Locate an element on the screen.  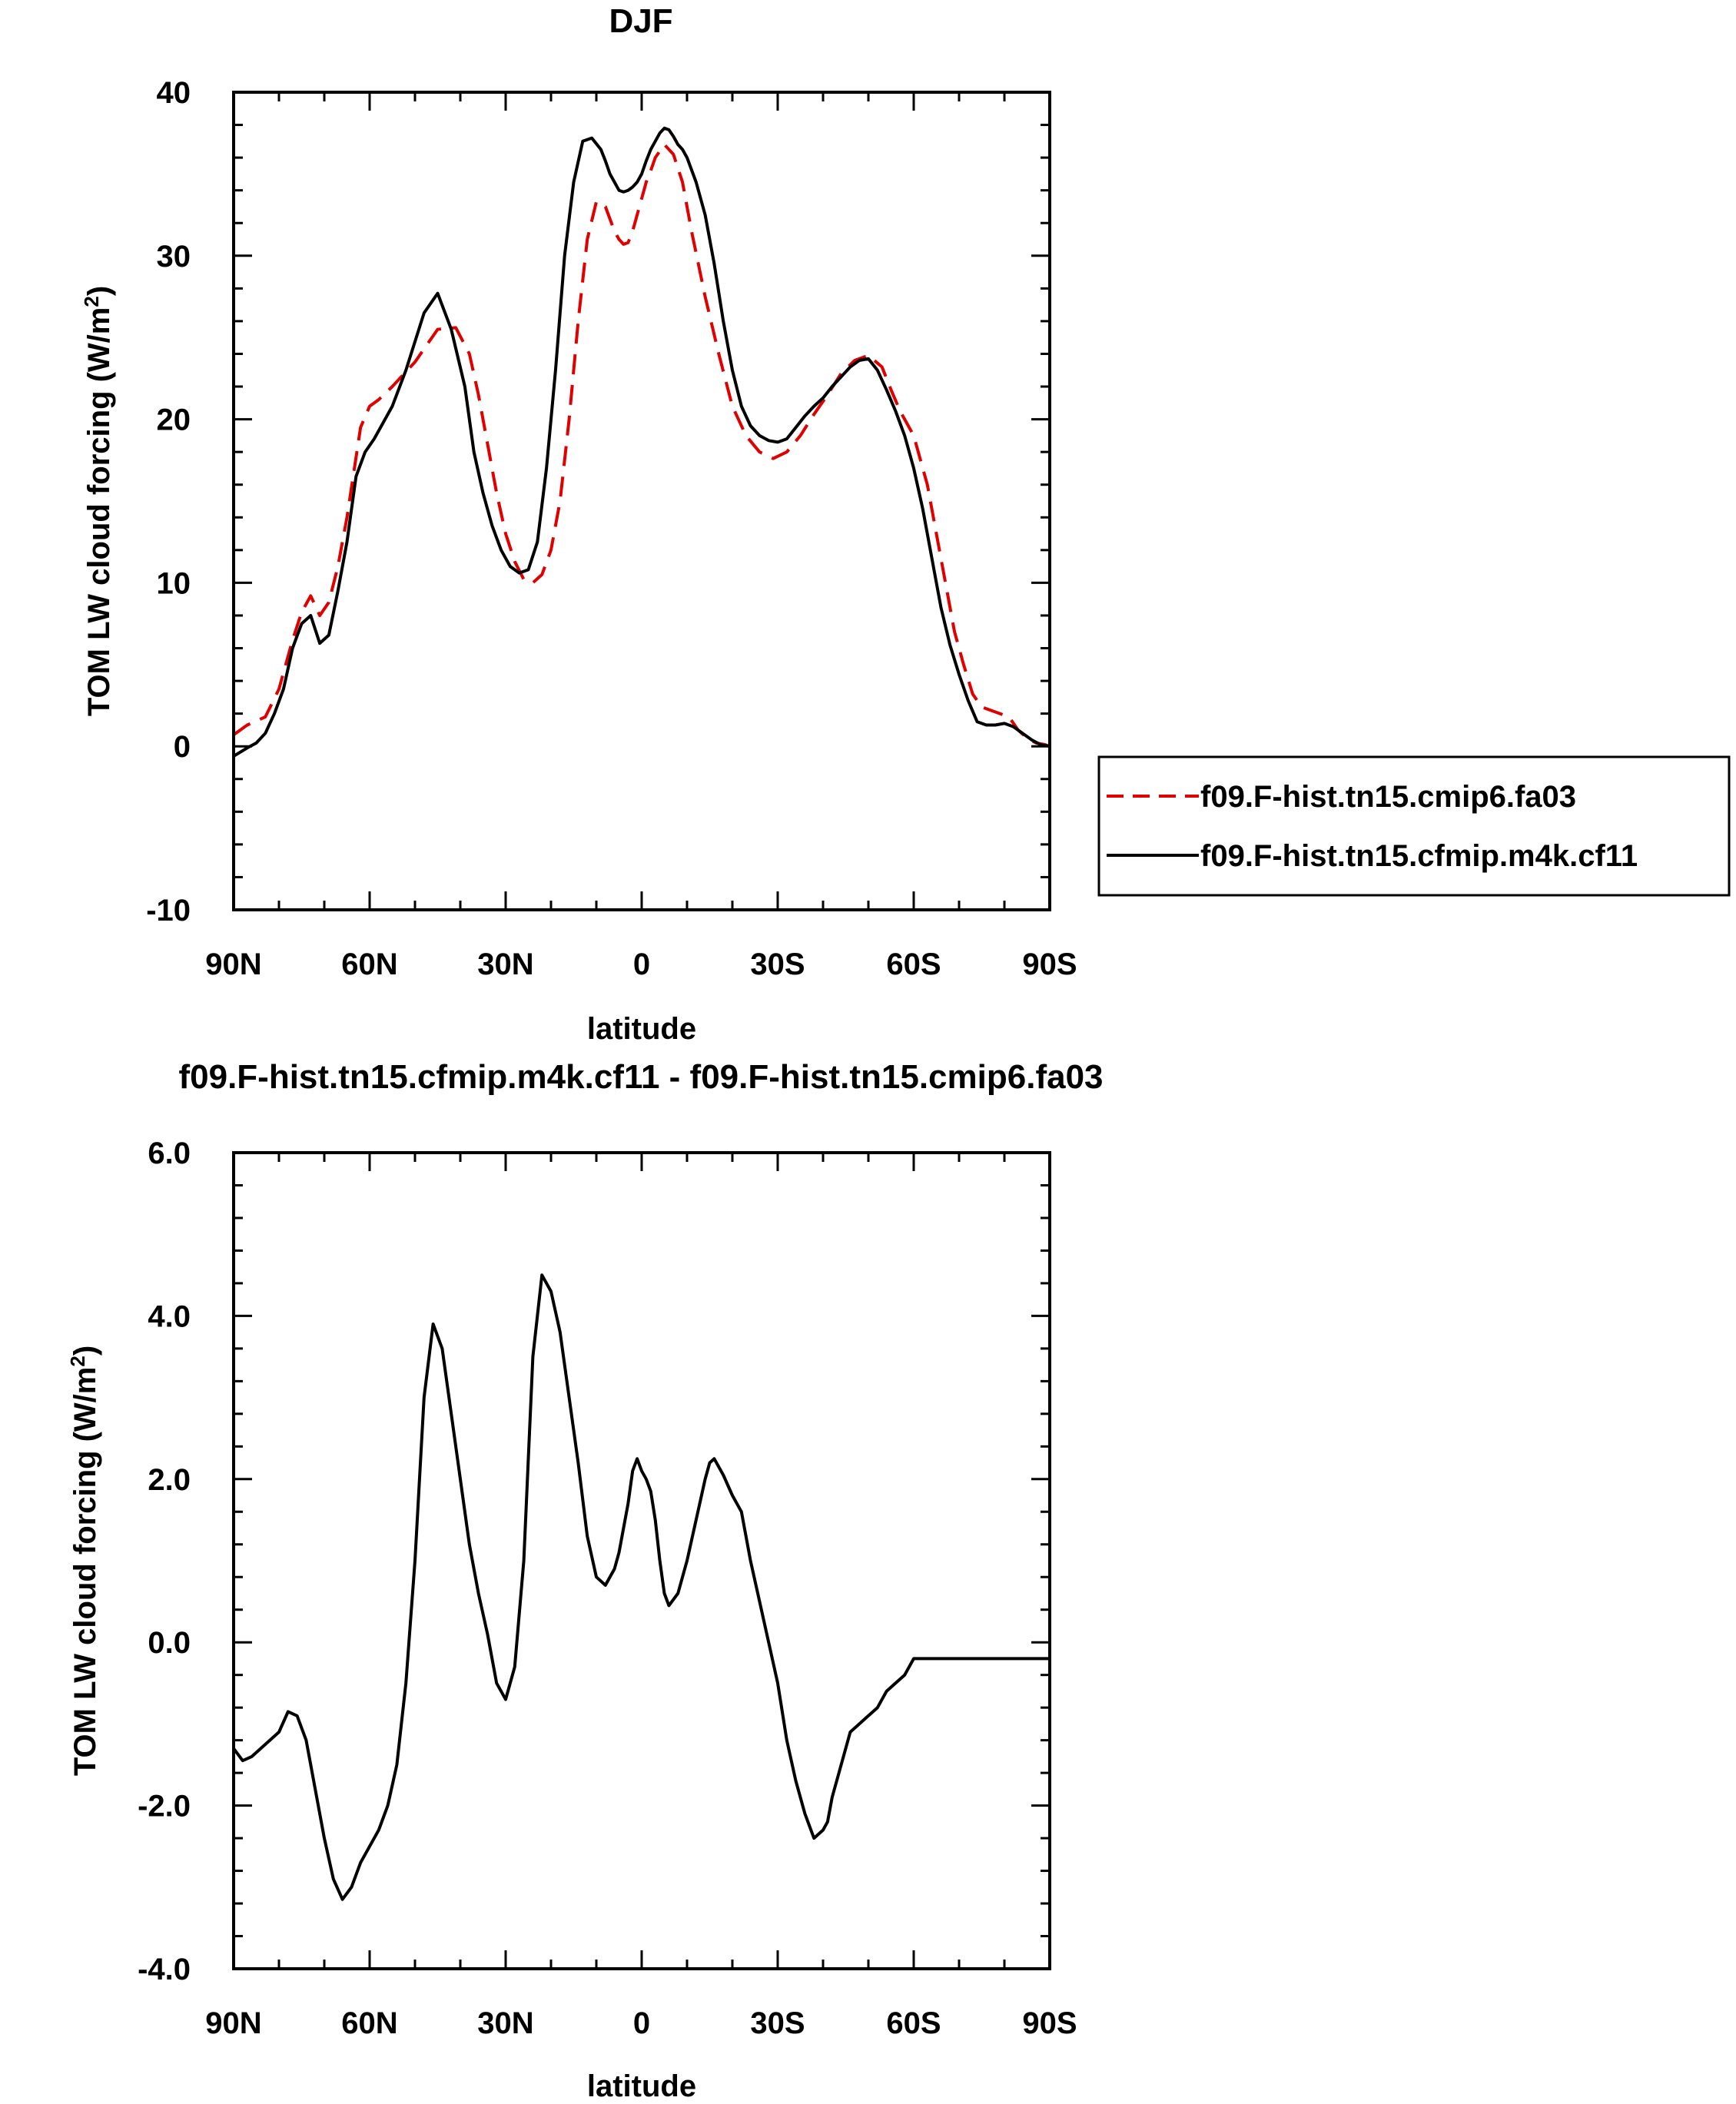
top-y-axis-label-main: TOM LW cloud forcing (W/m is located at coordinates (99, 512).